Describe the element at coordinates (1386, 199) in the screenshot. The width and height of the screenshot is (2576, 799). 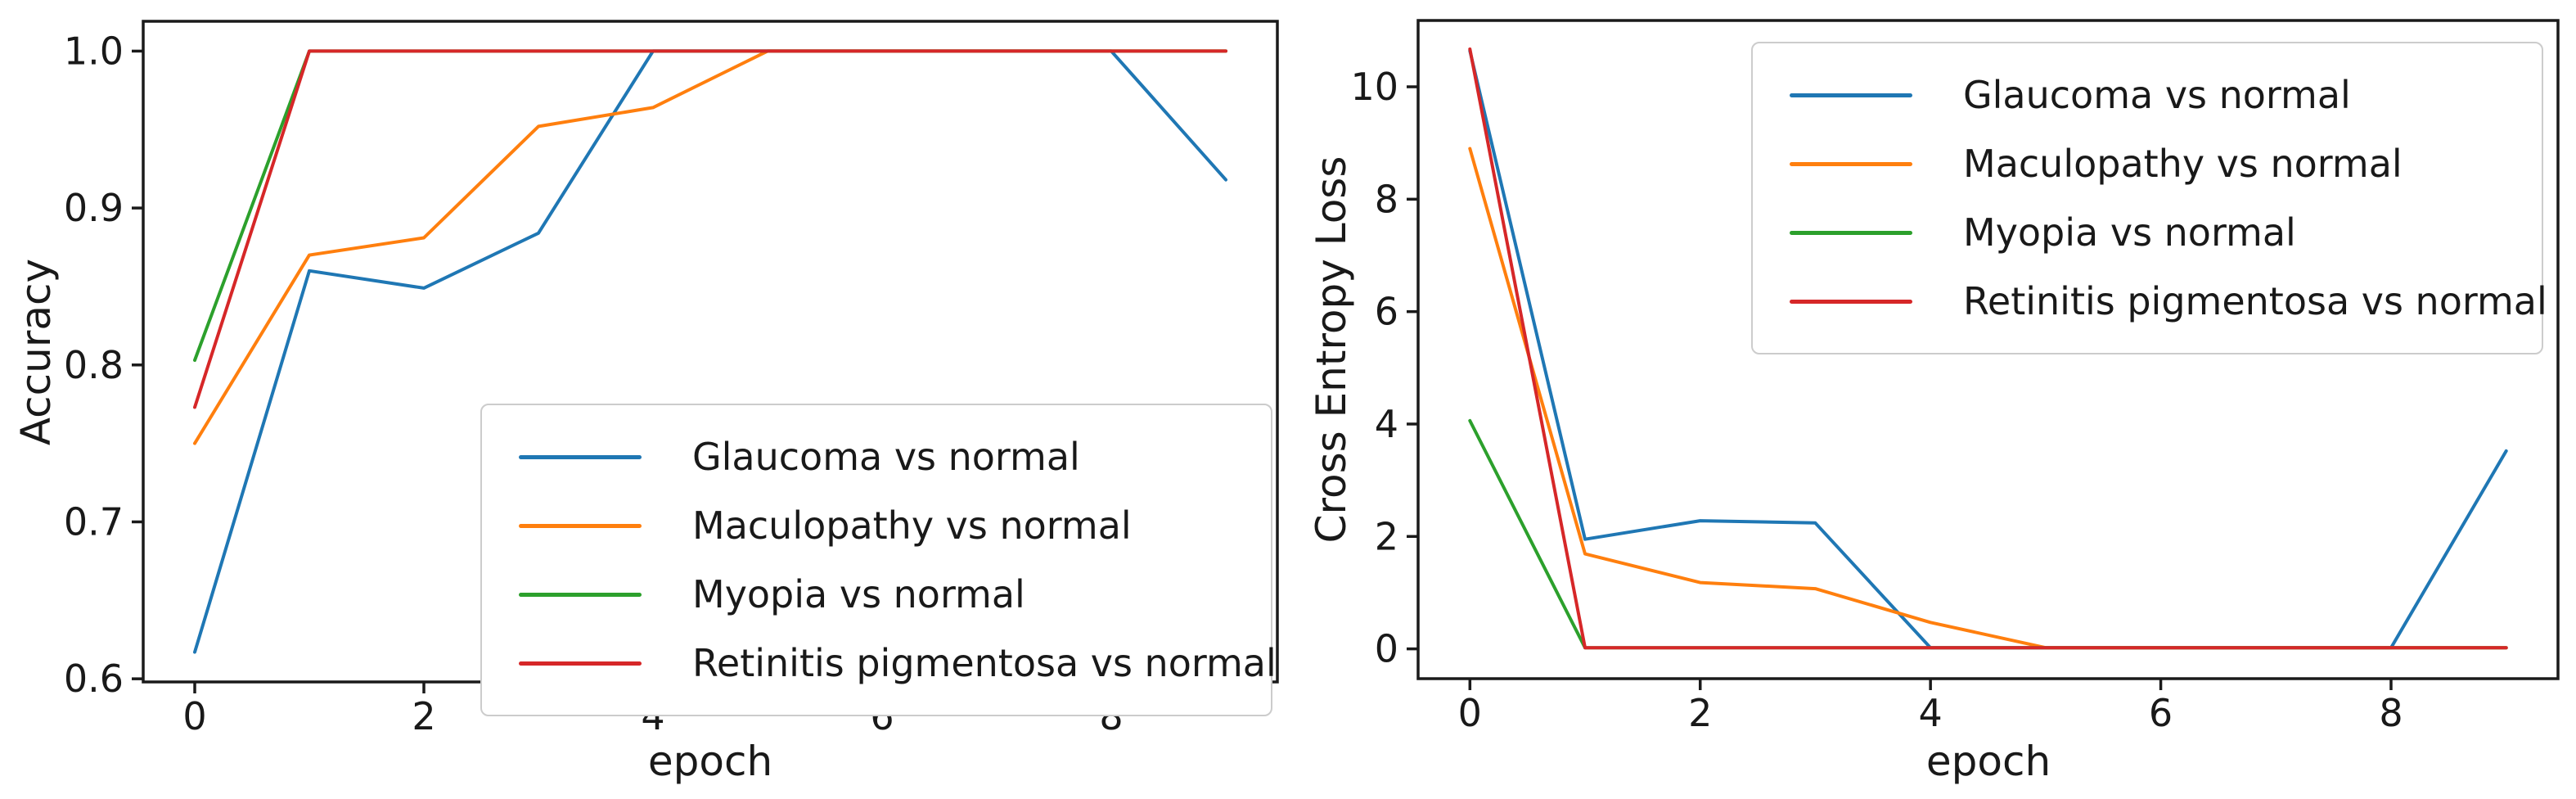
I see `y-tick-label: 8` at that location.